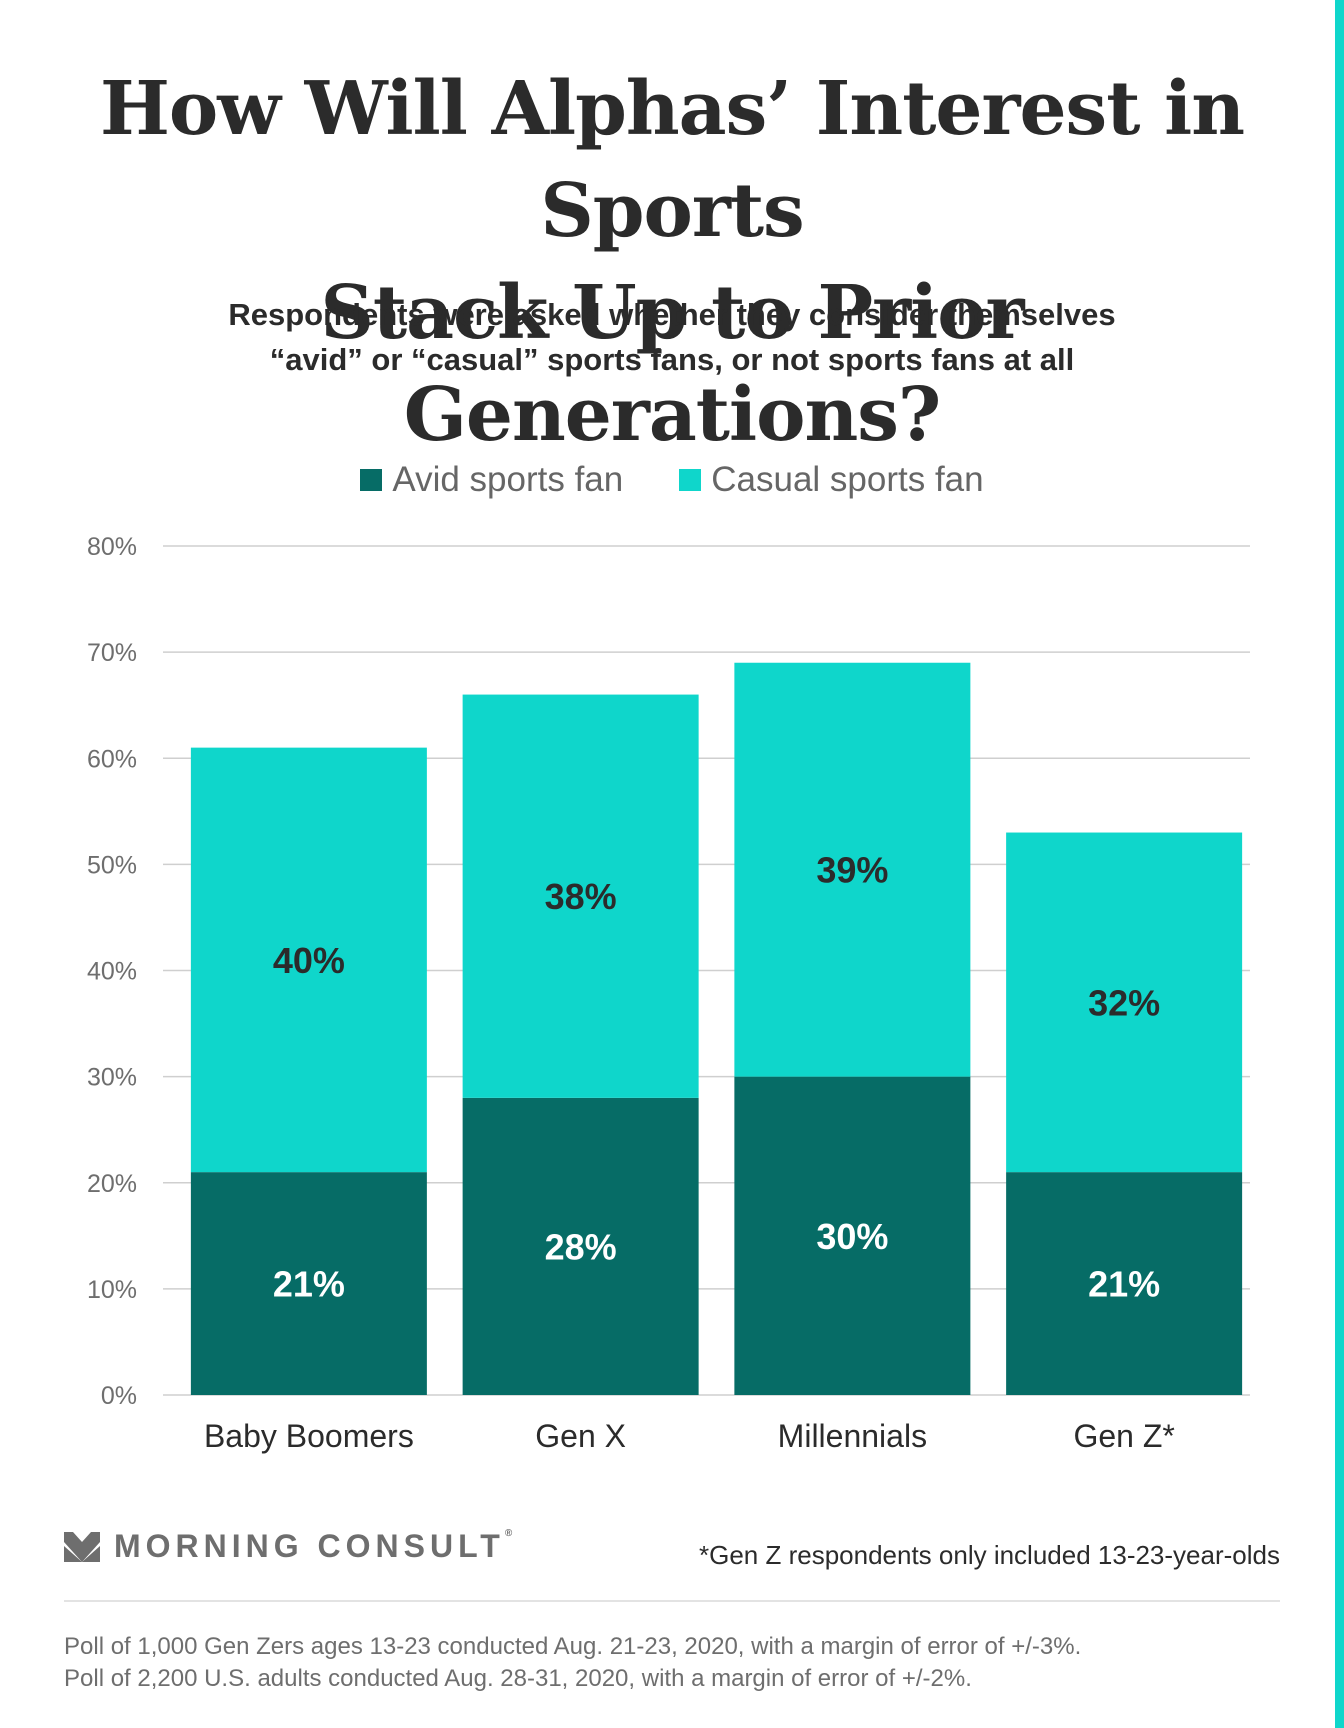  I want to click on chart-title-line-2: Stack Up to Prior Generations?, so click(672, 364).